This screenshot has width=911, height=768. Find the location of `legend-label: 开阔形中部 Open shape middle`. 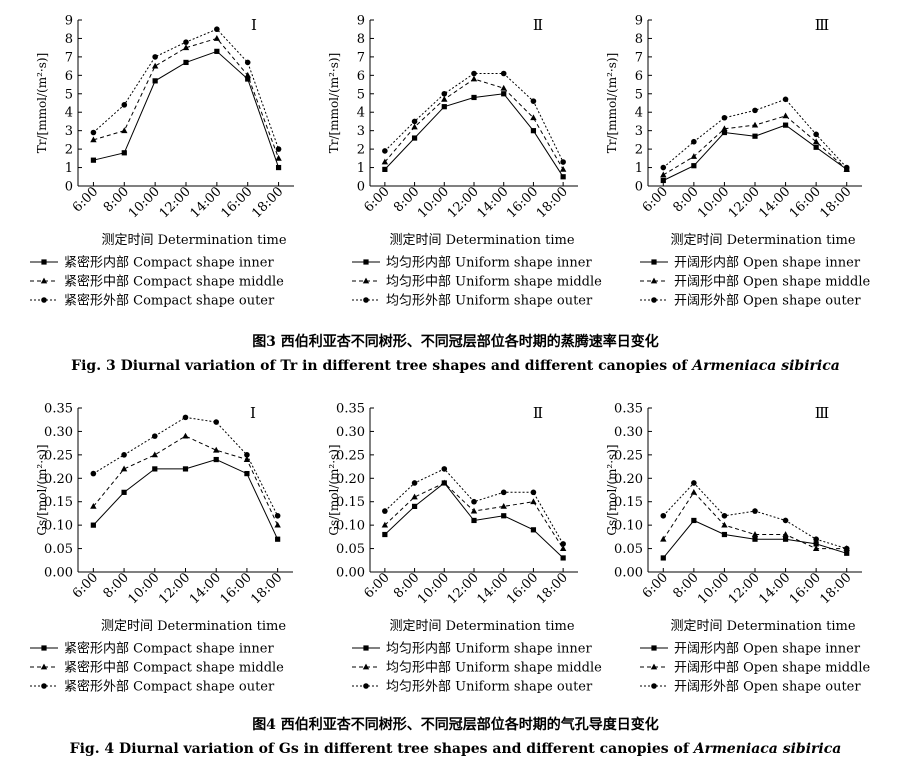

legend-label: 开阔形中部 Open shape middle is located at coordinates (772, 282).